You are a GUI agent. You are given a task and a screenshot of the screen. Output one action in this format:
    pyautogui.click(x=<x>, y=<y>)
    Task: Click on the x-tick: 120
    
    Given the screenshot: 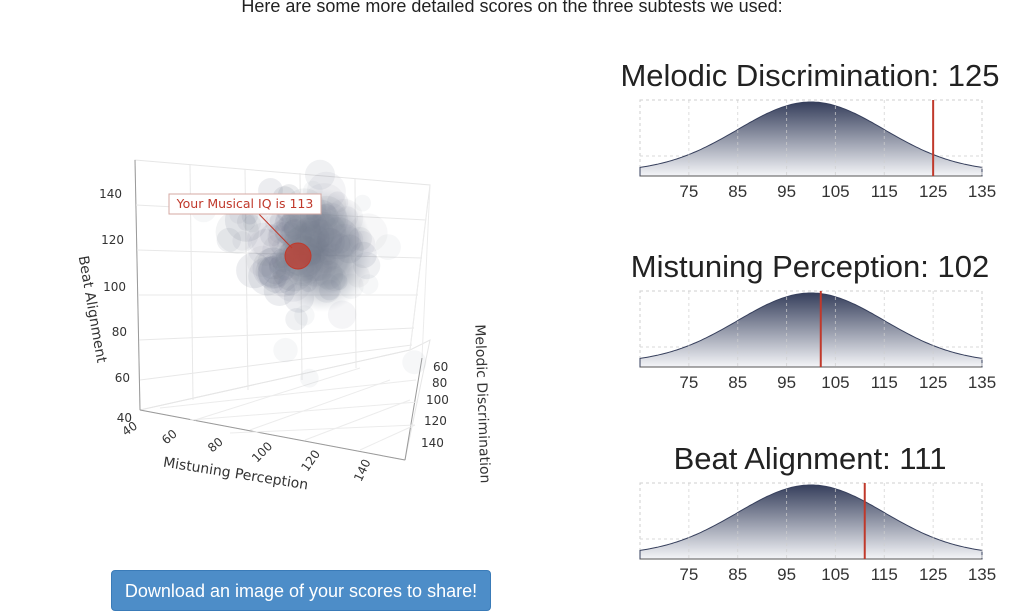 What is the action you would take?
    pyautogui.click(x=310, y=460)
    